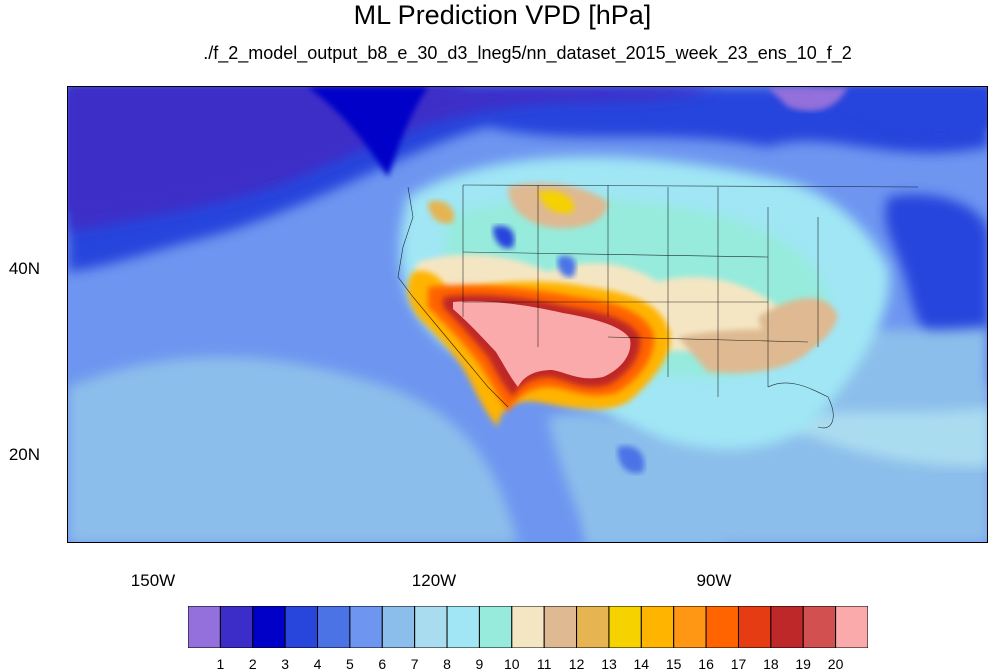 The width and height of the screenshot is (1005, 672). I want to click on colorbar-tick-label: 2, so click(252, 664).